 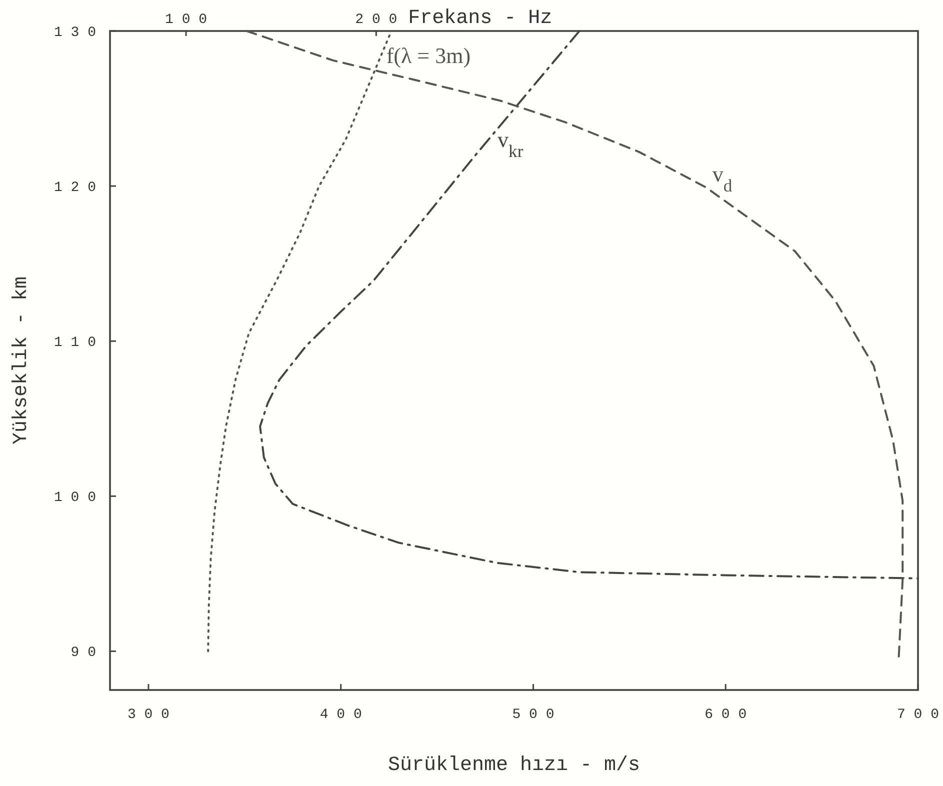 I want to click on y-tick-label: 1 3 0, so click(x=75, y=33).